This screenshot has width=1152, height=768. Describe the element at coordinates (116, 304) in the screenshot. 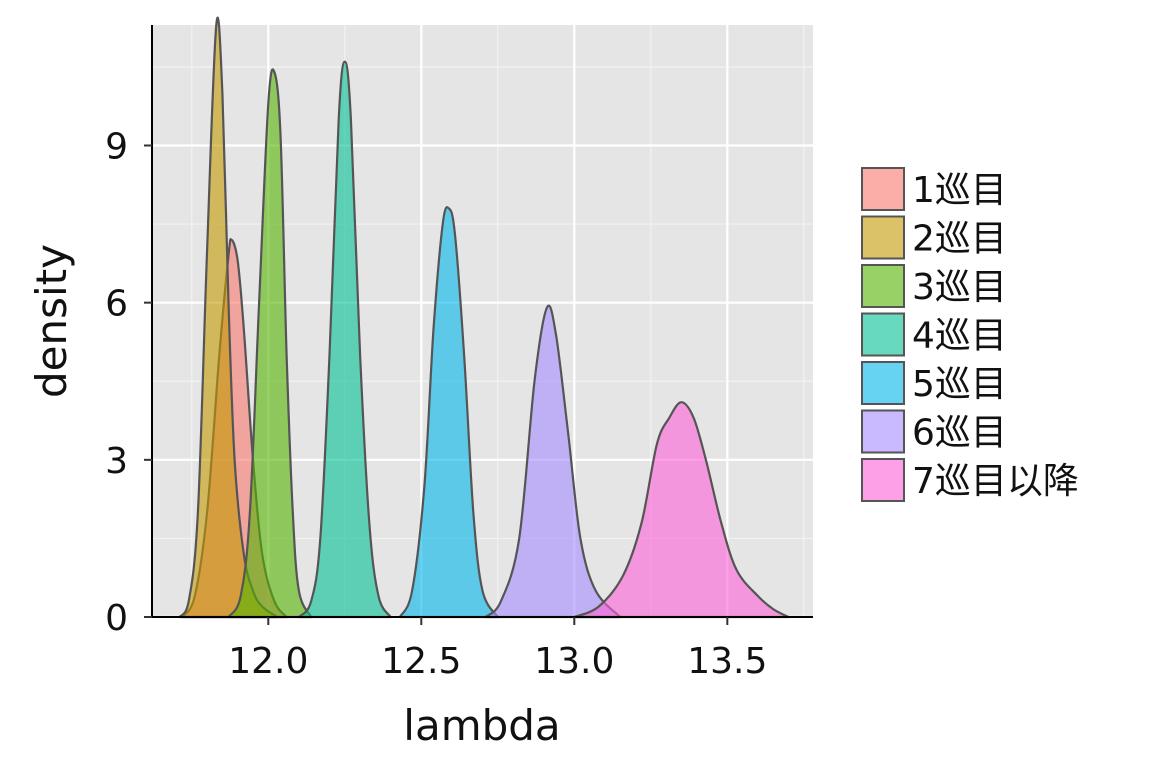

I see `y-tick-label: 6` at that location.